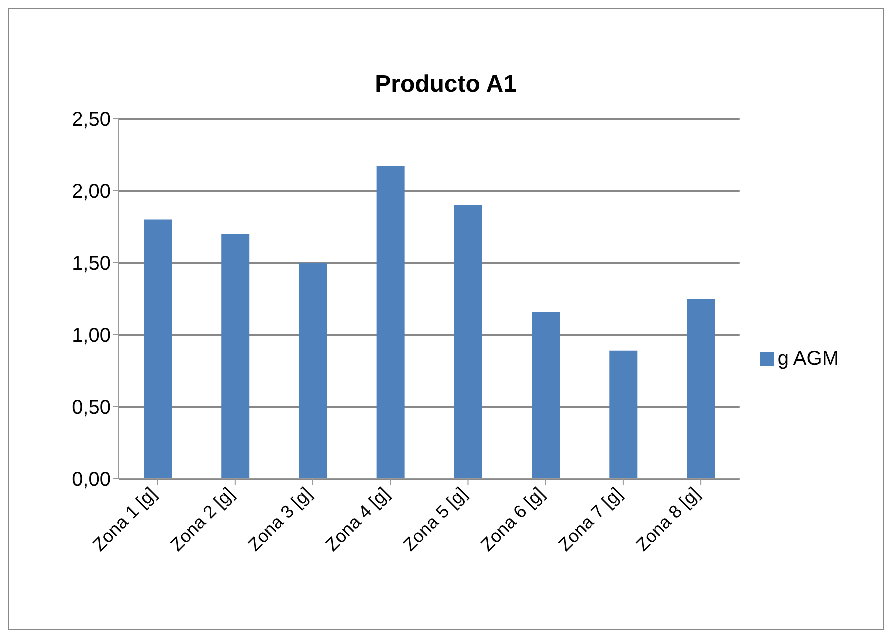  What do you see at coordinates (91, 264) in the screenshot?
I see `y-tick-label: 1,50` at bounding box center [91, 264].